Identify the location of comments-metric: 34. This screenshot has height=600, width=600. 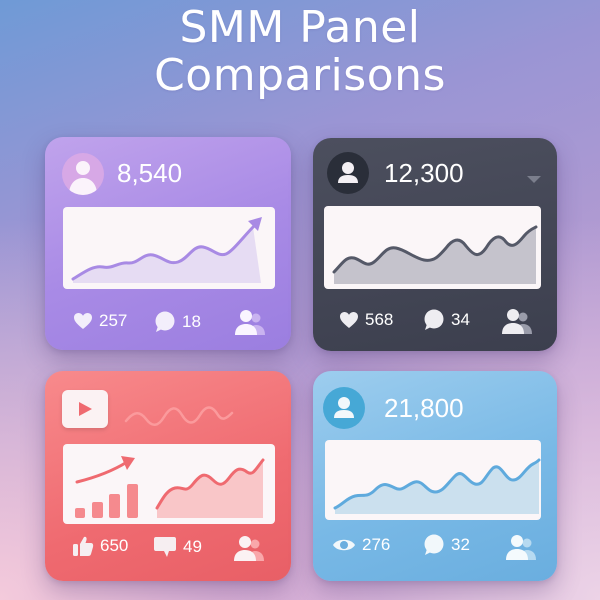
(446, 320).